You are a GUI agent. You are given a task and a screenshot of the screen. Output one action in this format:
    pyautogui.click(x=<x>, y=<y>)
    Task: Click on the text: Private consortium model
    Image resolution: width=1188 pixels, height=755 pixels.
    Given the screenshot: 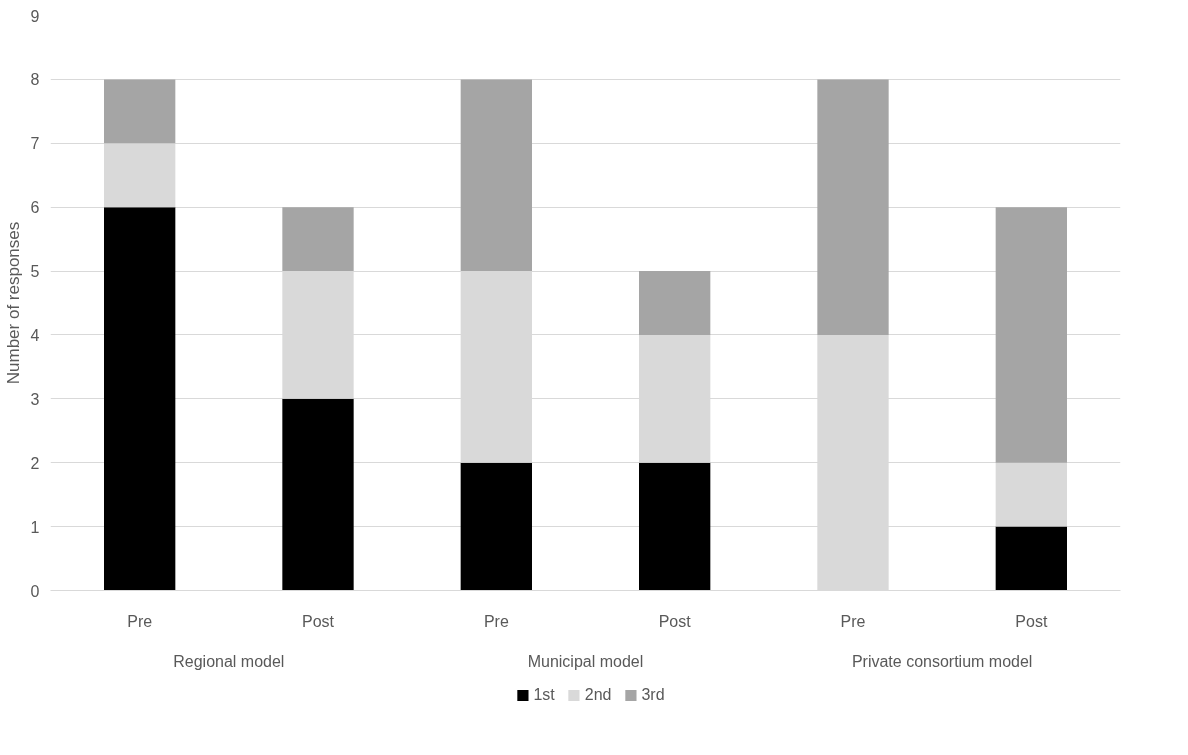 What is the action you would take?
    pyautogui.click(x=942, y=661)
    